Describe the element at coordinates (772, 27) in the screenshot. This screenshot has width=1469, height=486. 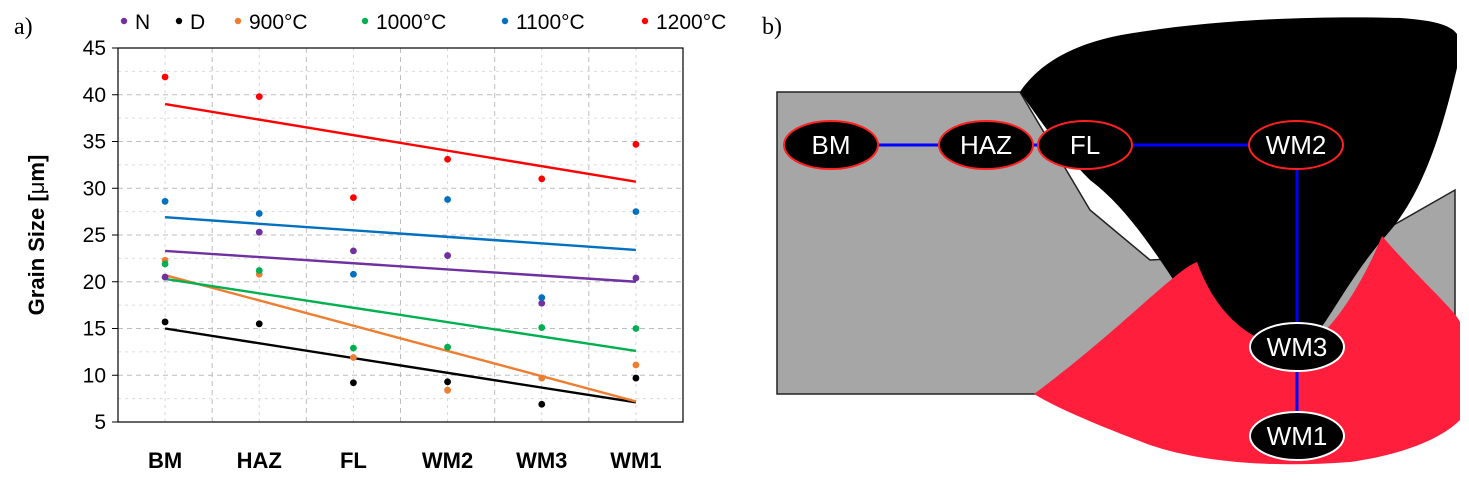
I see `panel-b-label: b)` at that location.